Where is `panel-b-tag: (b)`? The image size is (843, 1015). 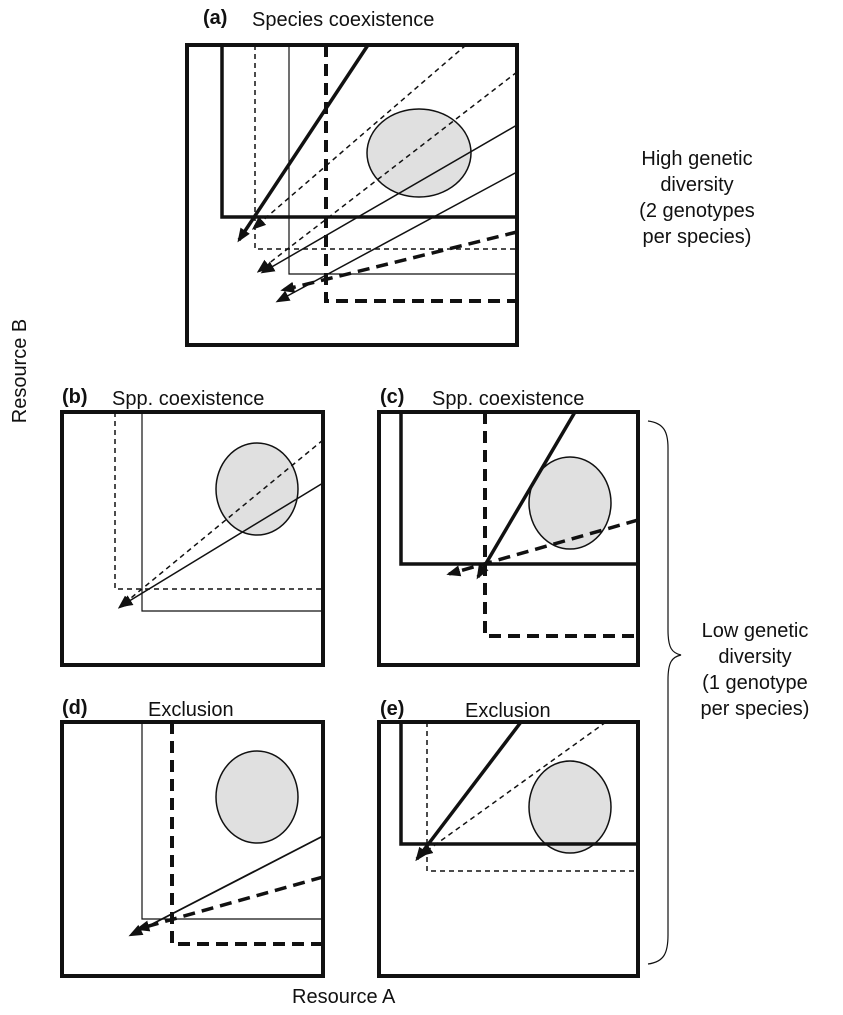 panel-b-tag: (b) is located at coordinates (75, 397).